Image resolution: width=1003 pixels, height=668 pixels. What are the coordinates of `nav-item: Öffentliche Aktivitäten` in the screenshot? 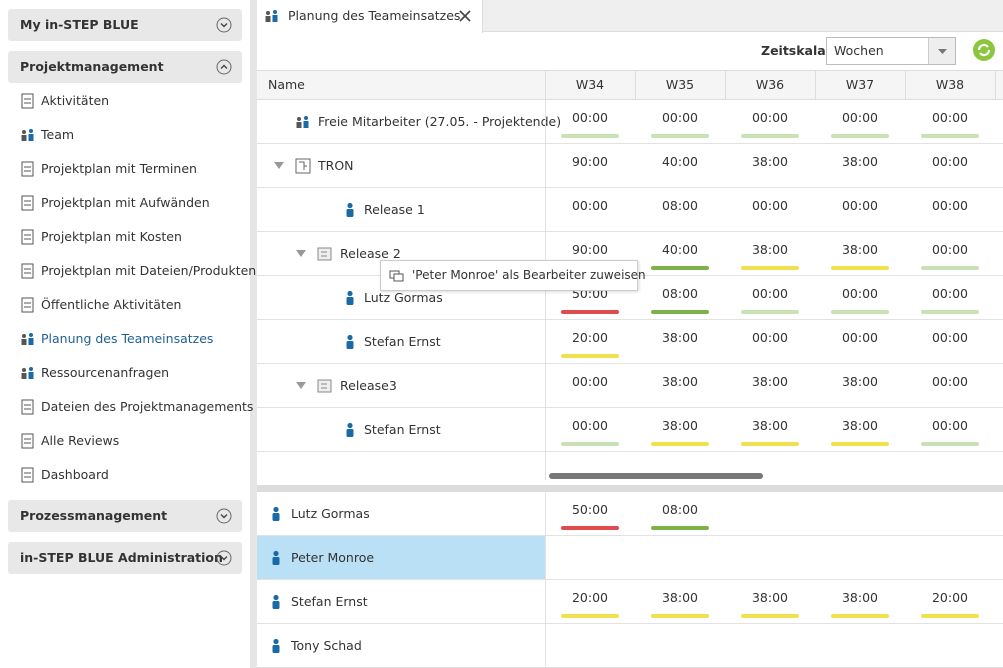 It's located at (111, 304).